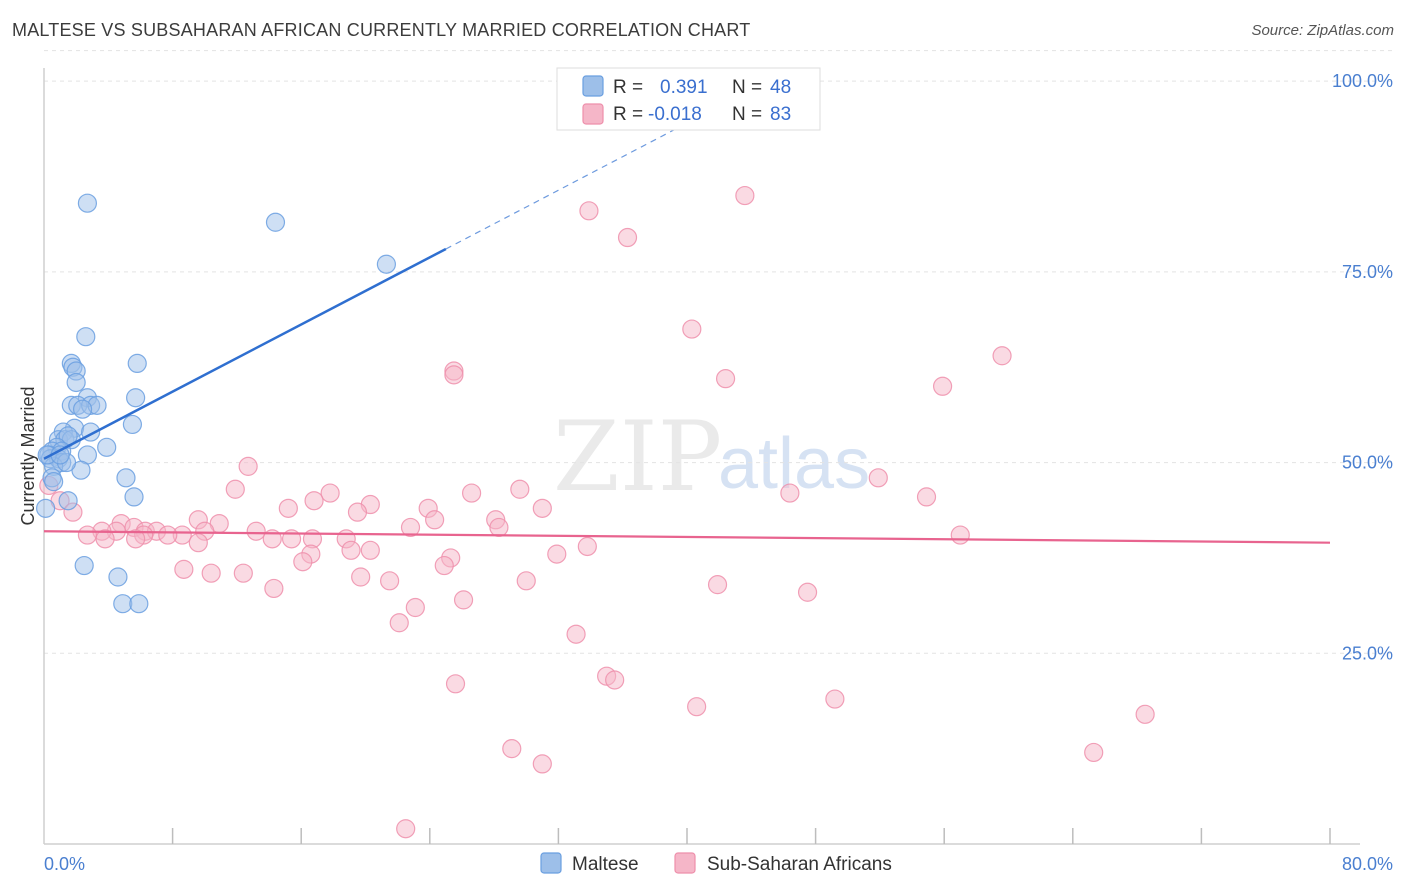  What do you see at coordinates (551, 863) in the screenshot?
I see `legend-bottom-swatch-maltese` at bounding box center [551, 863].